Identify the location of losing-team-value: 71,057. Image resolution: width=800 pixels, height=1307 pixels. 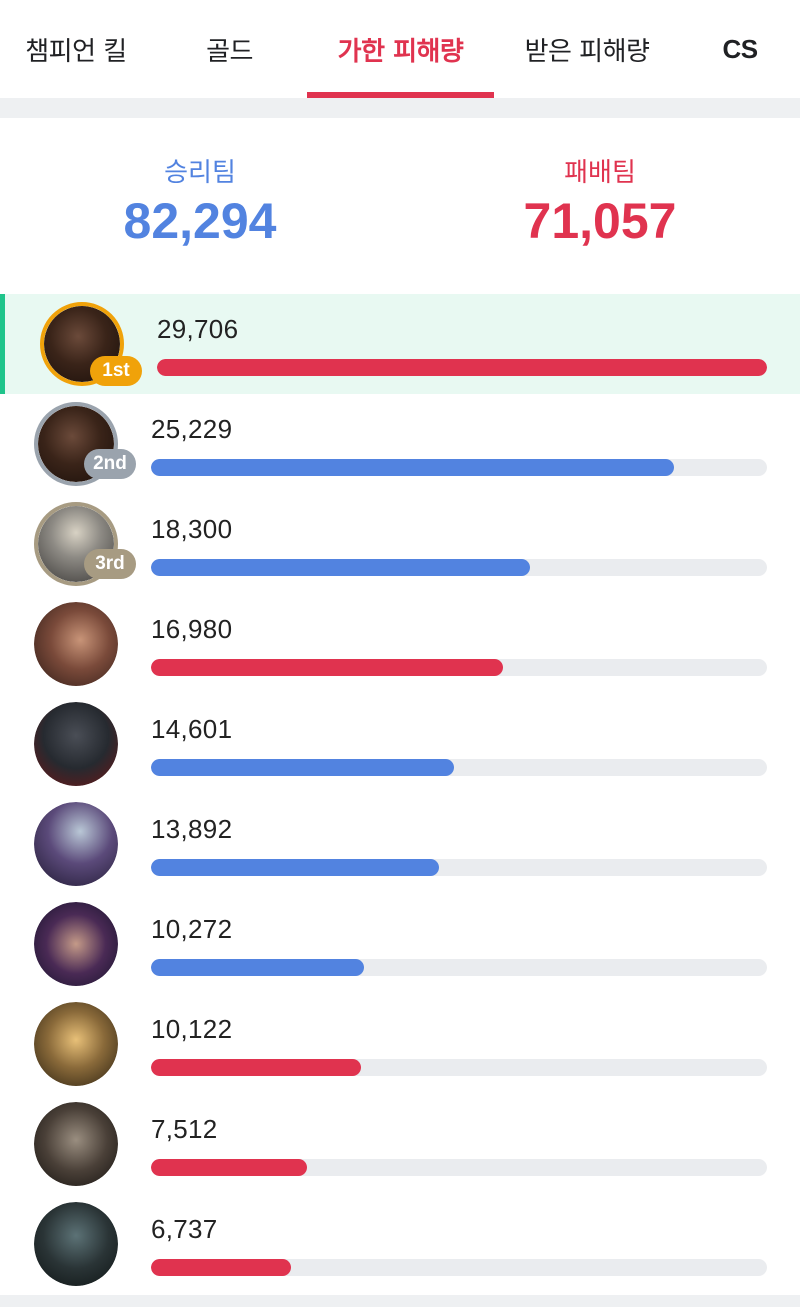
(600, 221).